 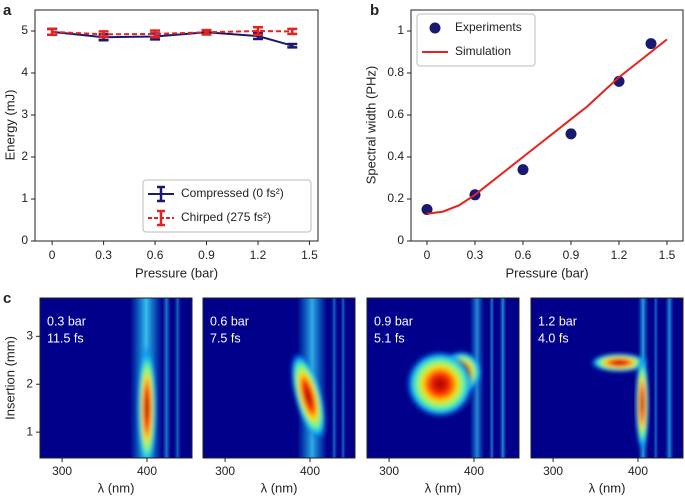 I want to click on pressure-label: 0.6 bar, so click(x=229, y=321).